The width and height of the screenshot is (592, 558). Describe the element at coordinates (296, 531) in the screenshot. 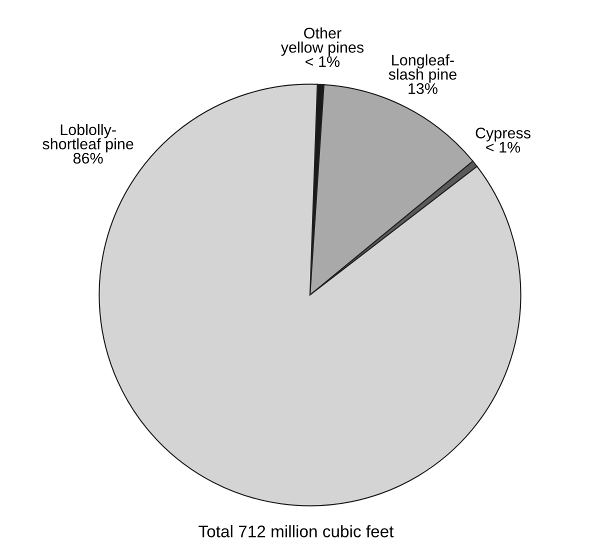

I see `text: Total 712 million cubic feet` at that location.